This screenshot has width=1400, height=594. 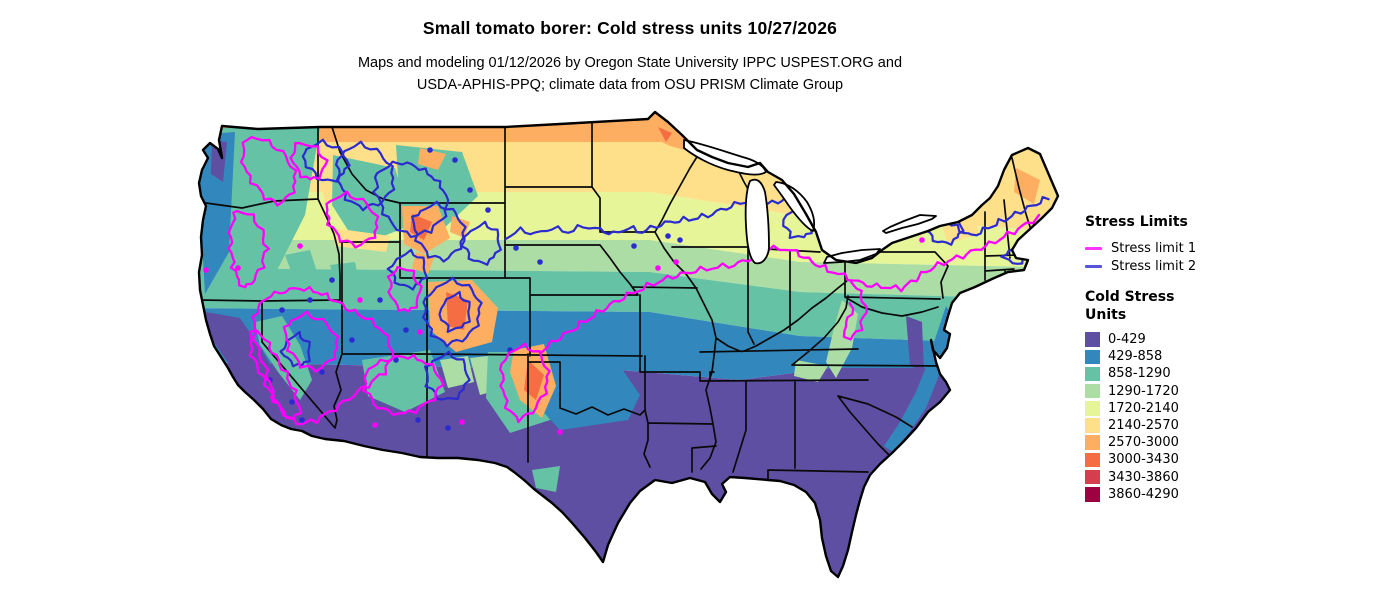 I want to click on class-label: 0-429, so click(x=1127, y=340).